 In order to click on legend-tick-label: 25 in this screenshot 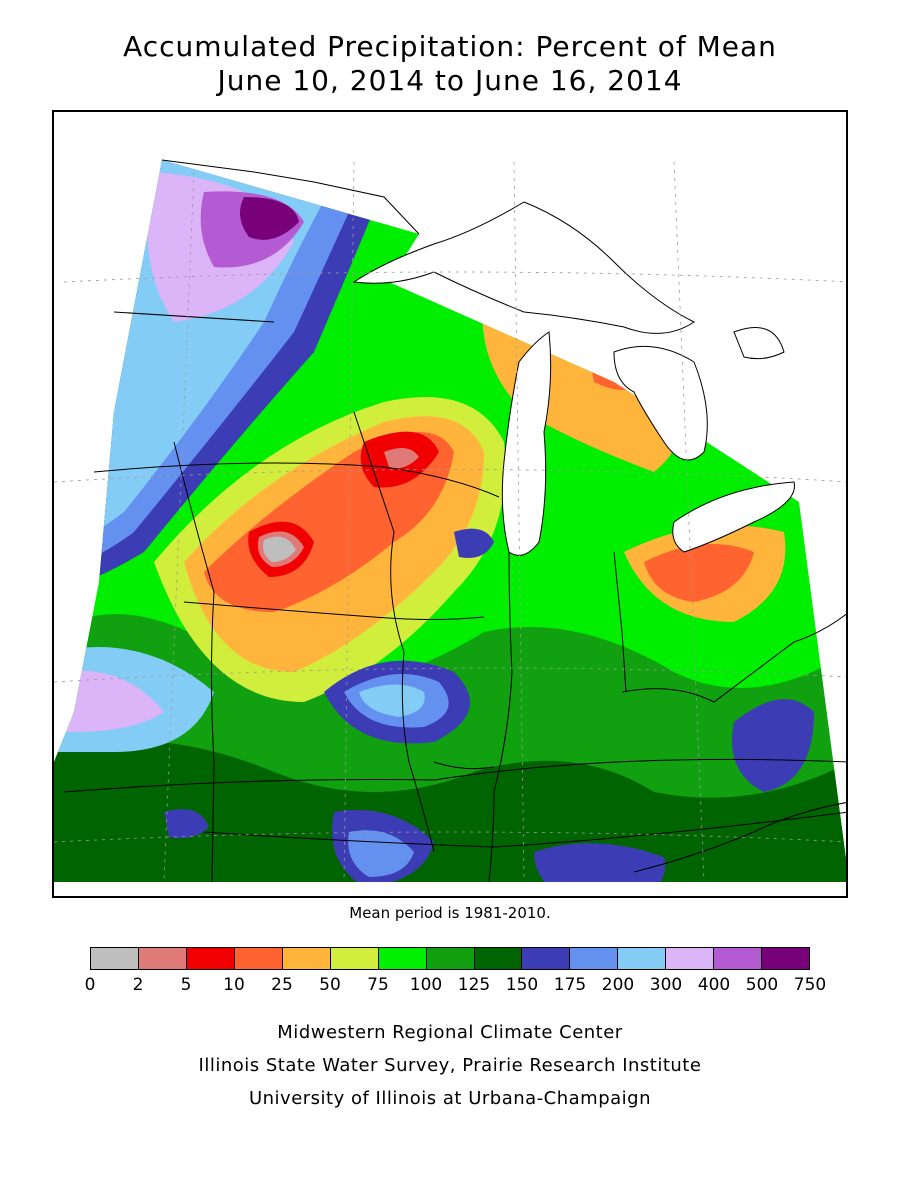, I will do `click(282, 985)`.